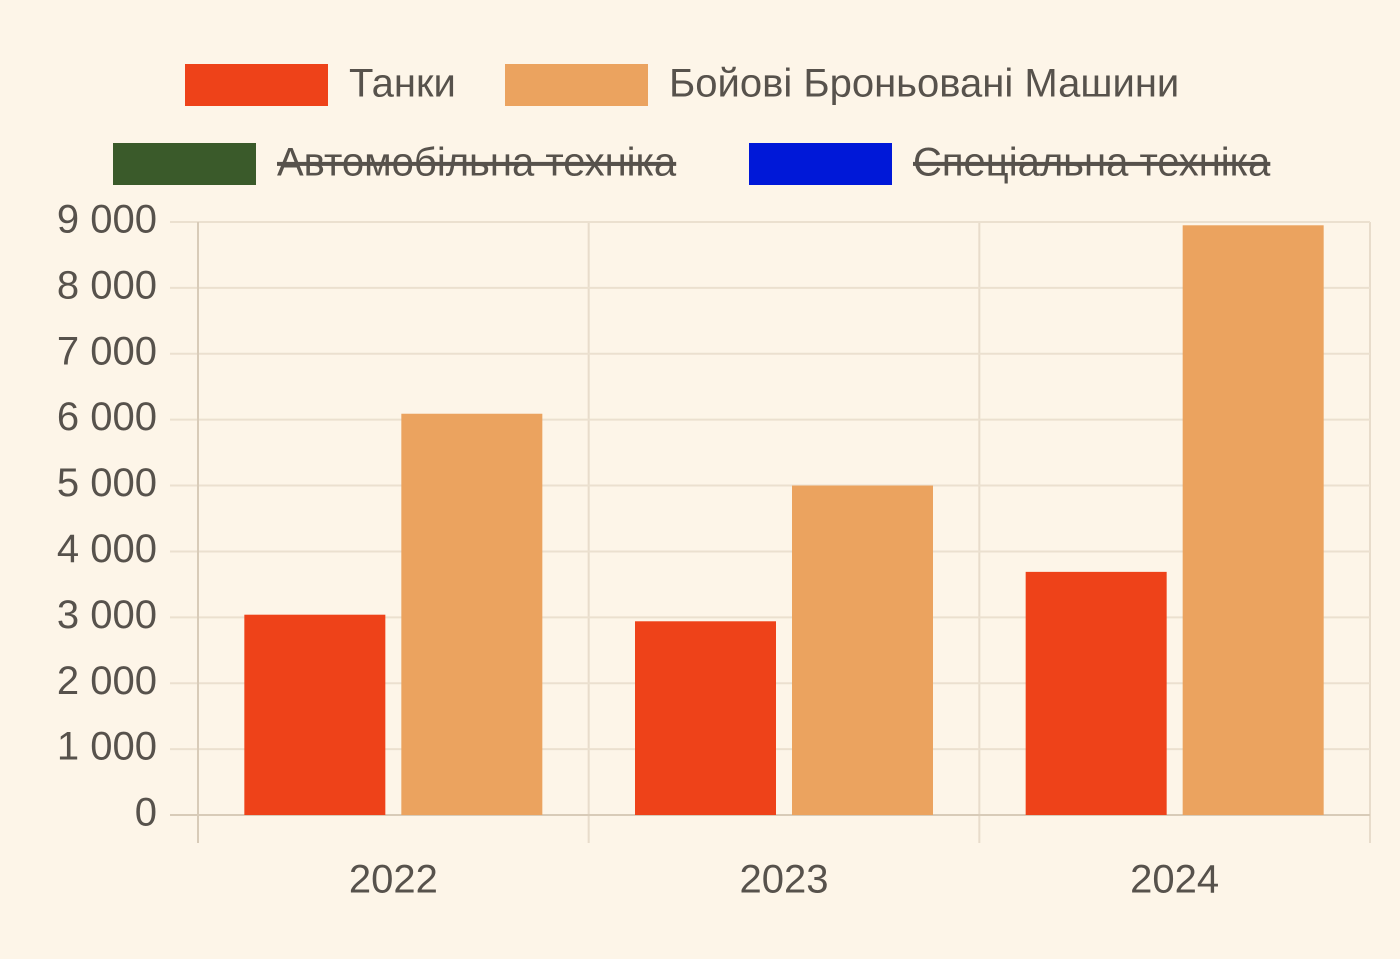  I want to click on y-tick-label: 1 000, so click(107, 747).